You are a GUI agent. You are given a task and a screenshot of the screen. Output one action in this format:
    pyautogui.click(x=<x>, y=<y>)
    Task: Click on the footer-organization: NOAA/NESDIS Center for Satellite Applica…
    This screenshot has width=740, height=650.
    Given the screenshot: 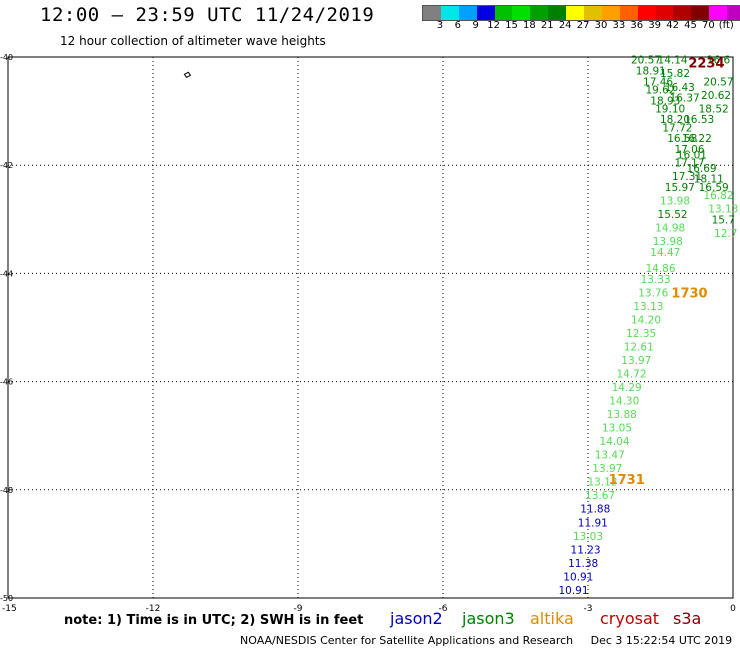 What is the action you would take?
    pyautogui.click(x=407, y=640)
    